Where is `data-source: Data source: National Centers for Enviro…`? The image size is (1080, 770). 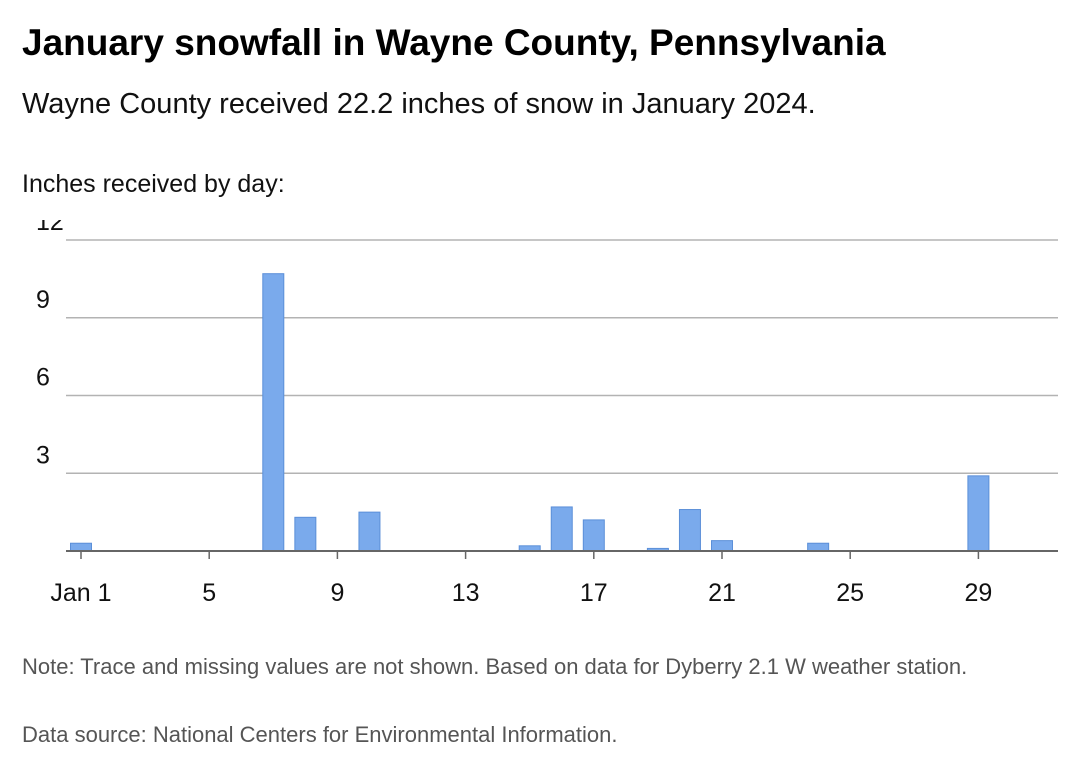
data-source: Data source: National Centers for Enviro… is located at coordinates (320, 734).